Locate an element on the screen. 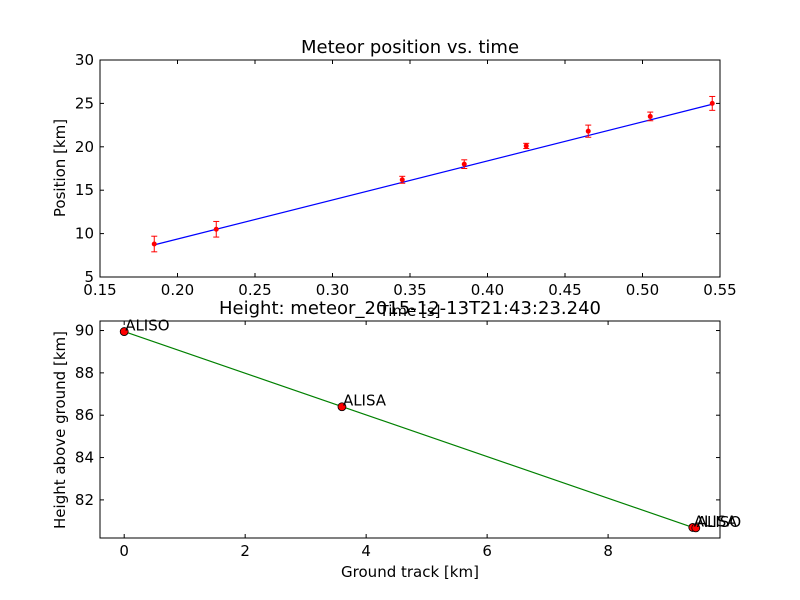 The height and width of the screenshot is (600, 800). x-tick-label: 0.50 is located at coordinates (642, 290).